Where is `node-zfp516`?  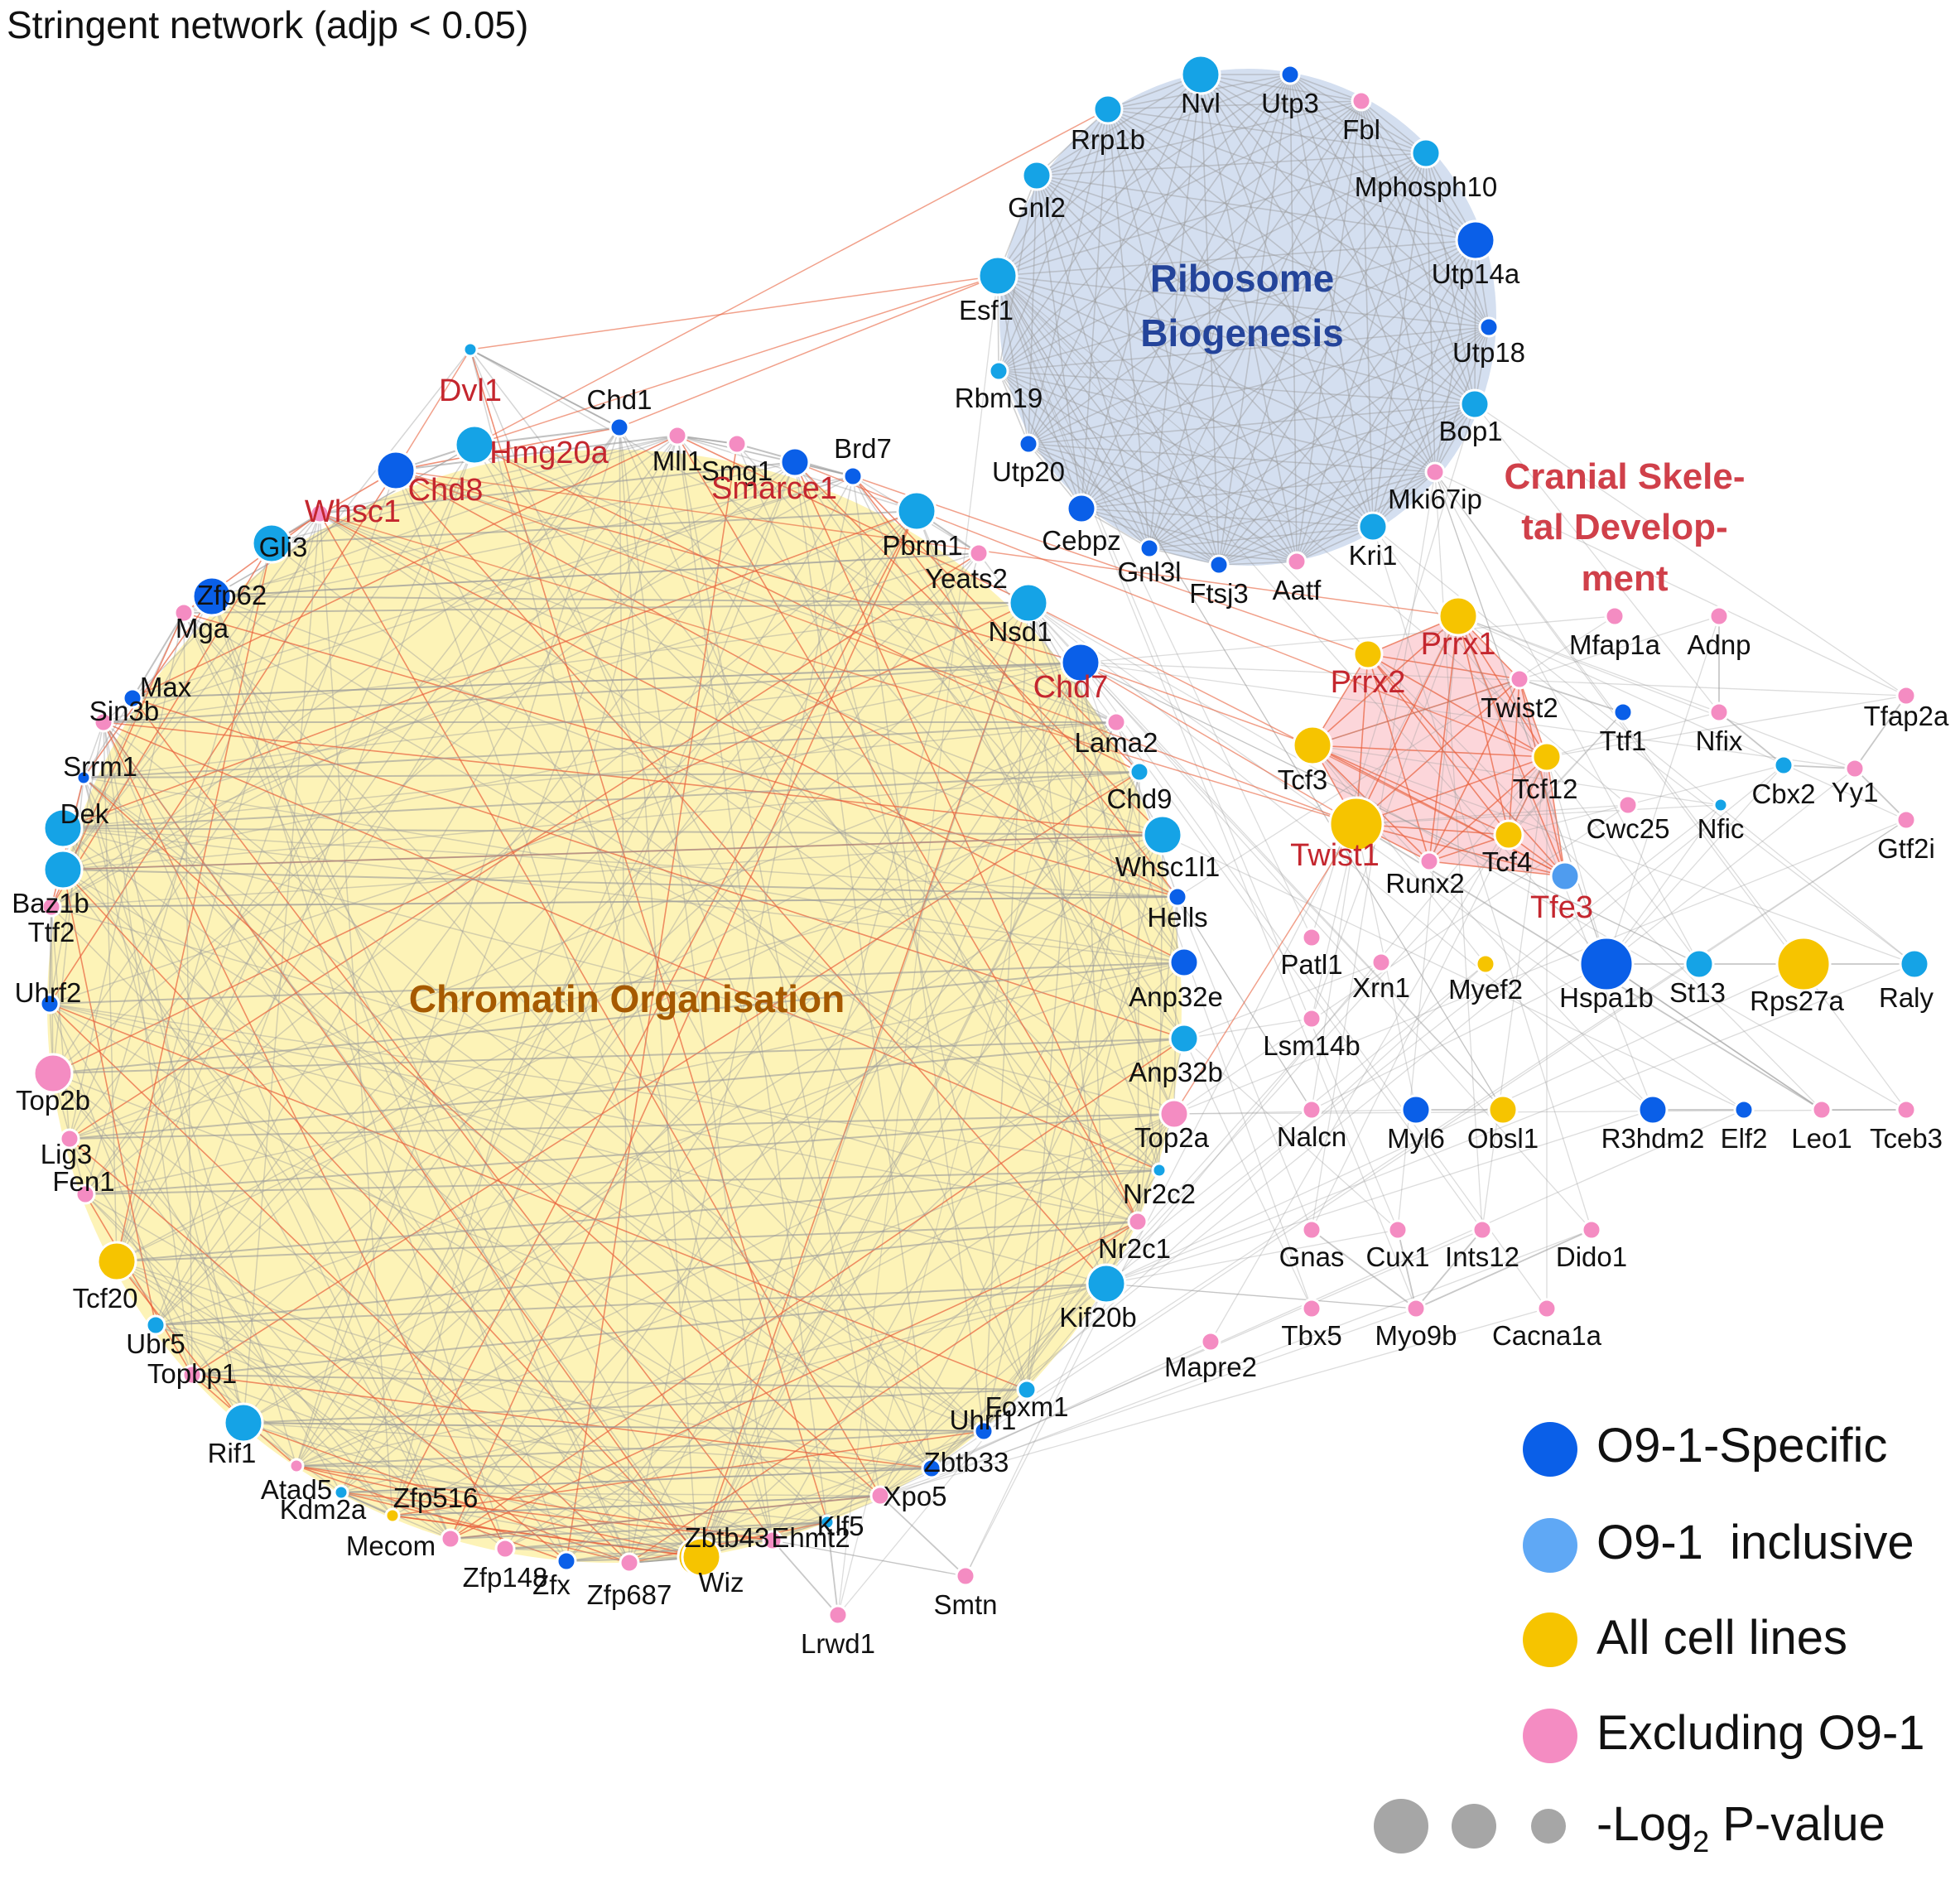 node-zfp516 is located at coordinates (392, 1515).